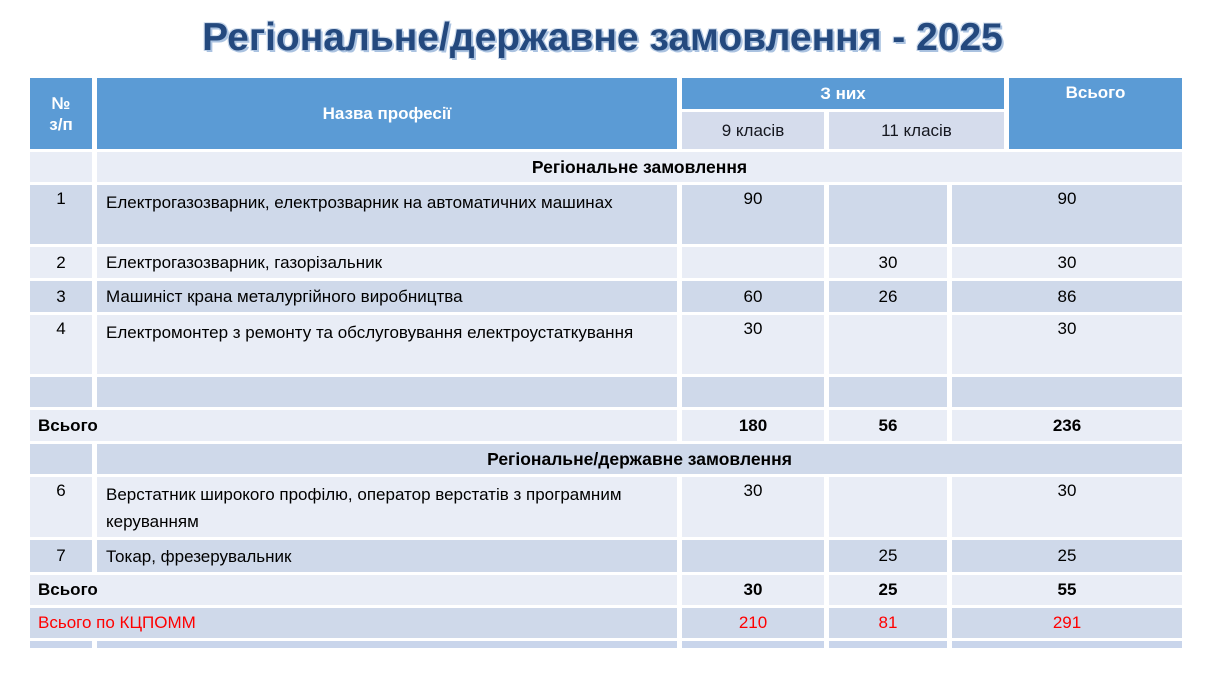  Describe the element at coordinates (753, 296) in the screenshot. I see `grade9-value: 60` at that location.